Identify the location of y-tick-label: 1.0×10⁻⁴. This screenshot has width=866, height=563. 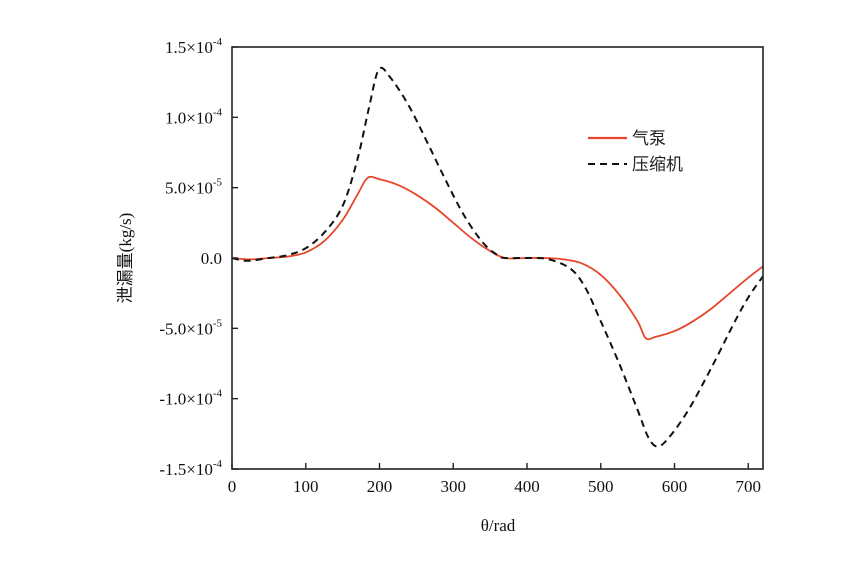
(194, 116).